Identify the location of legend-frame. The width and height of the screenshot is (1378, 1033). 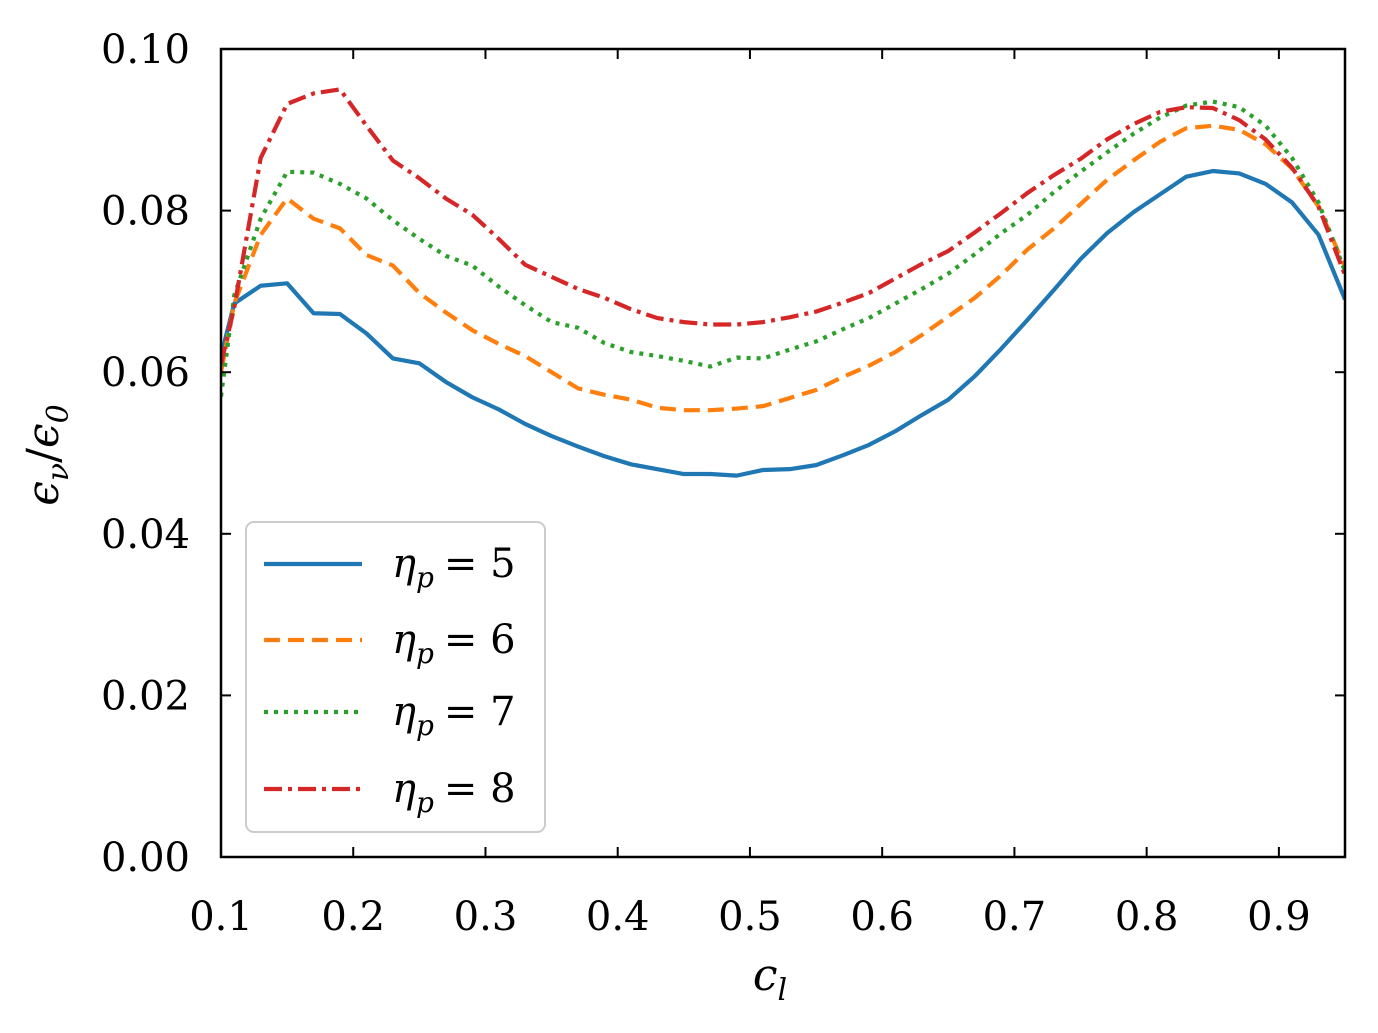
(395, 677).